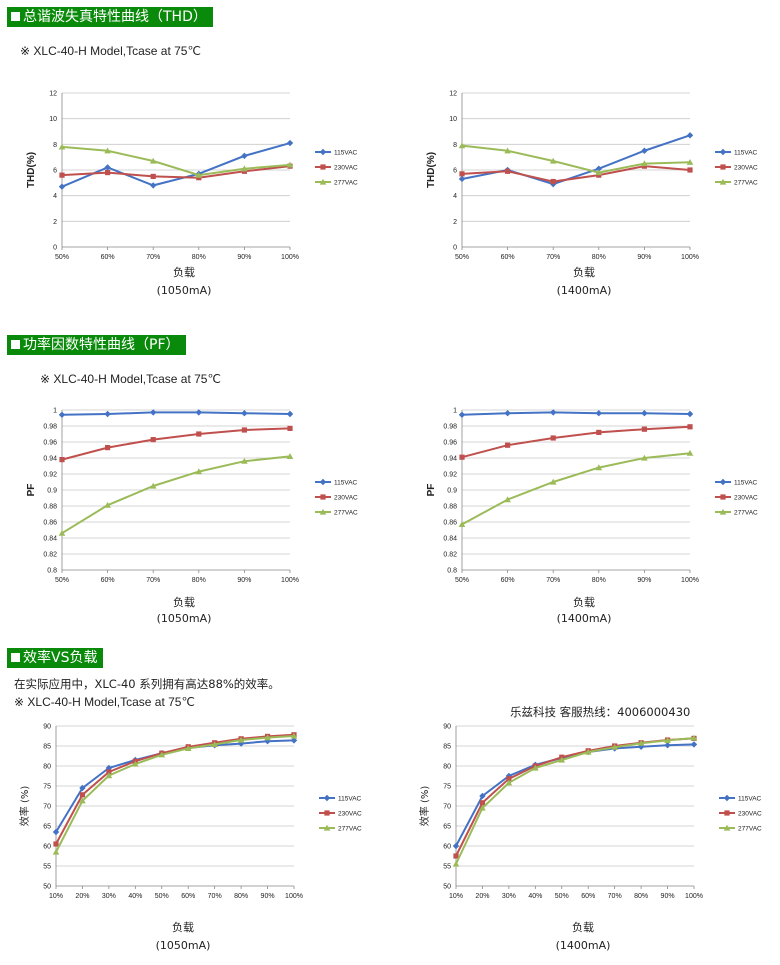 Image resolution: width=780 pixels, height=965 pixels. What do you see at coordinates (450, 523) in the screenshot?
I see `y-tick-label: 0.86` at bounding box center [450, 523].